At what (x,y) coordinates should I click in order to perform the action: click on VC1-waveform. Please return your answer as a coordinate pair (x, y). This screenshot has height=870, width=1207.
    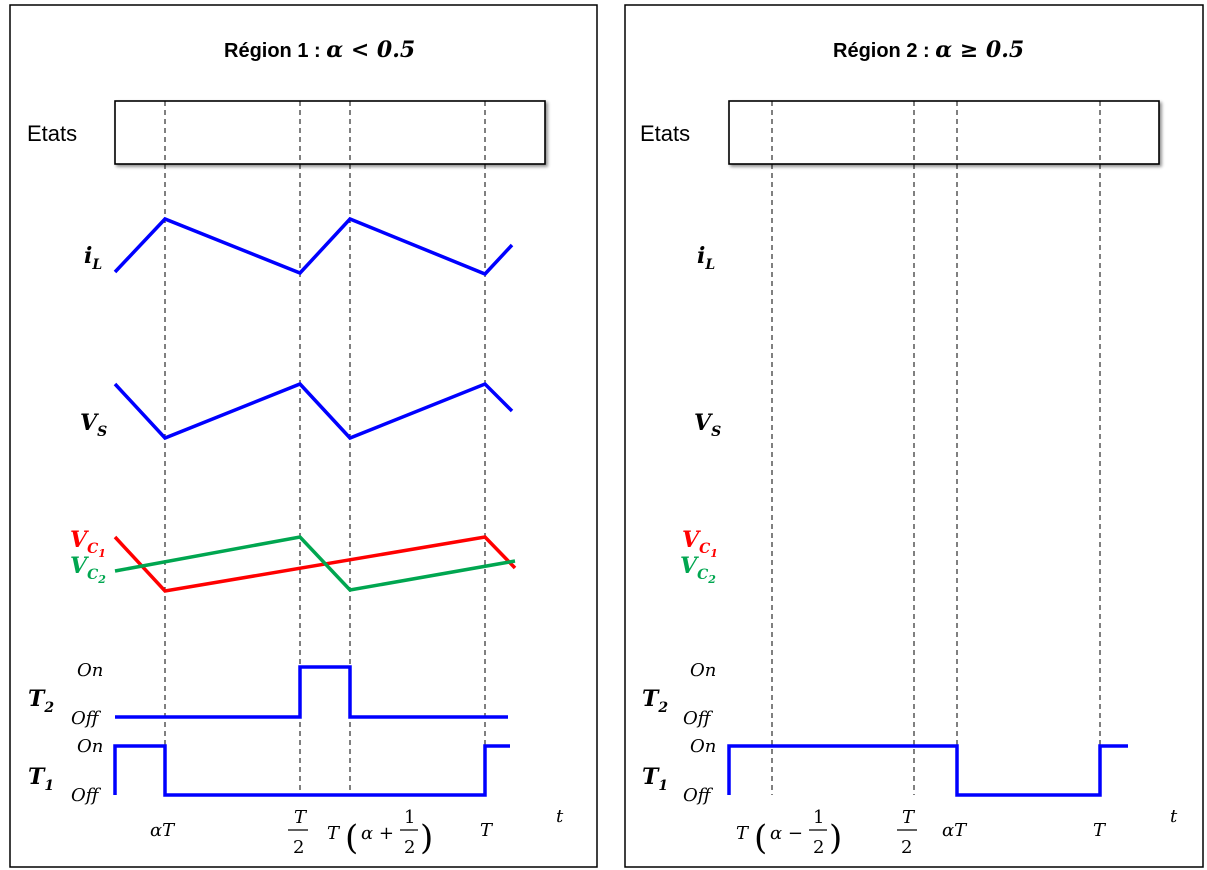
    Looking at the image, I should click on (315, 564).